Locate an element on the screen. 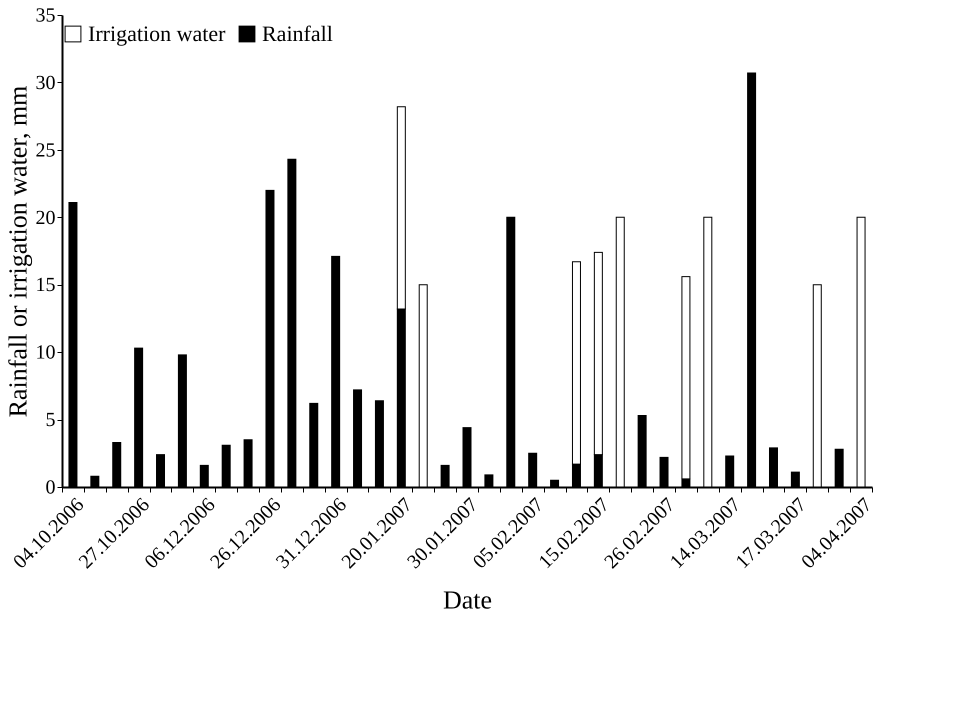 This screenshot has height=718, width=969. y-tick-label: 0 is located at coordinates (51, 487).